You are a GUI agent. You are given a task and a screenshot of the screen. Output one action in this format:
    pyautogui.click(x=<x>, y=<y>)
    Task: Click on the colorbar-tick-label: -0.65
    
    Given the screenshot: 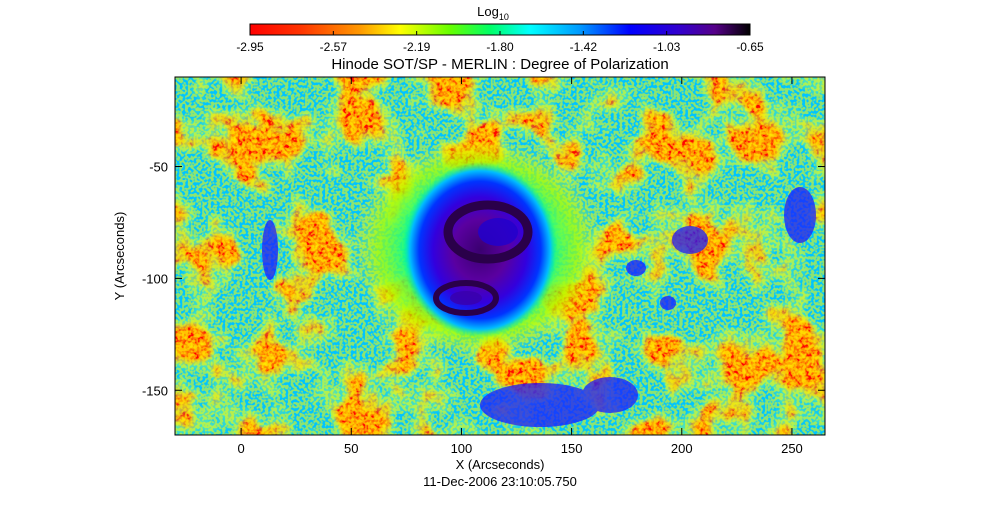 What is the action you would take?
    pyautogui.click(x=750, y=47)
    